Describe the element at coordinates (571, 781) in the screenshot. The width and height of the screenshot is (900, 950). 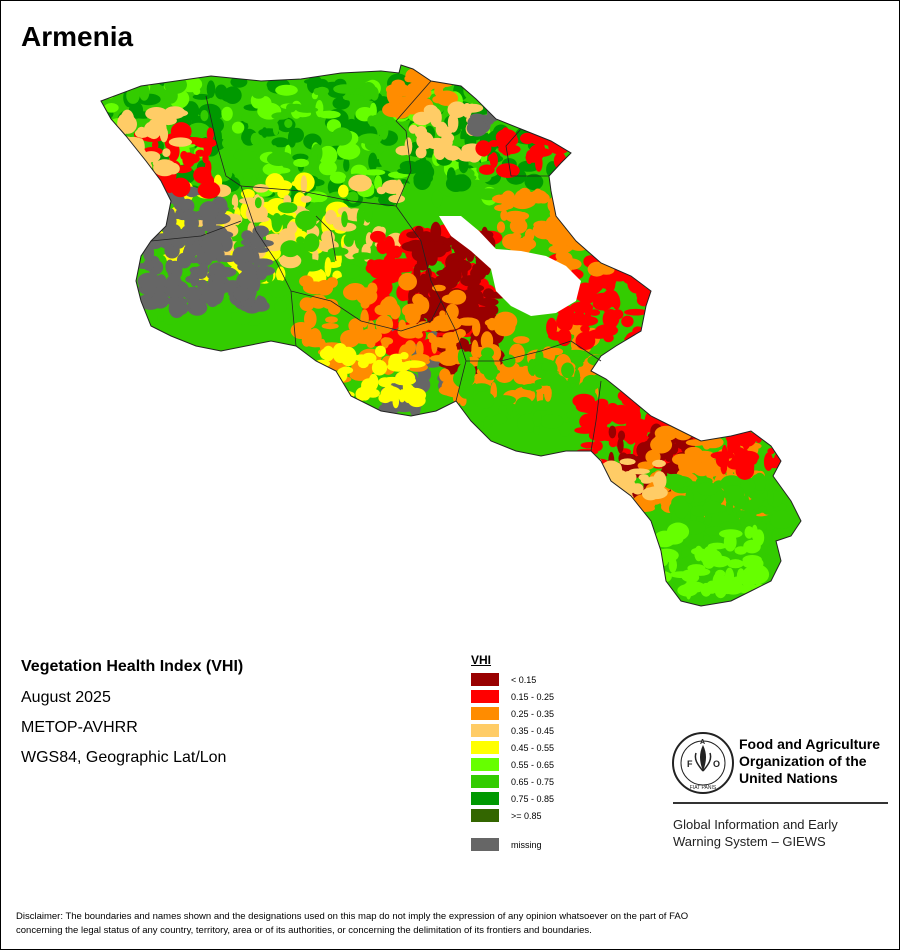
I see `legend-row: 0.65 - 0.75` at that location.